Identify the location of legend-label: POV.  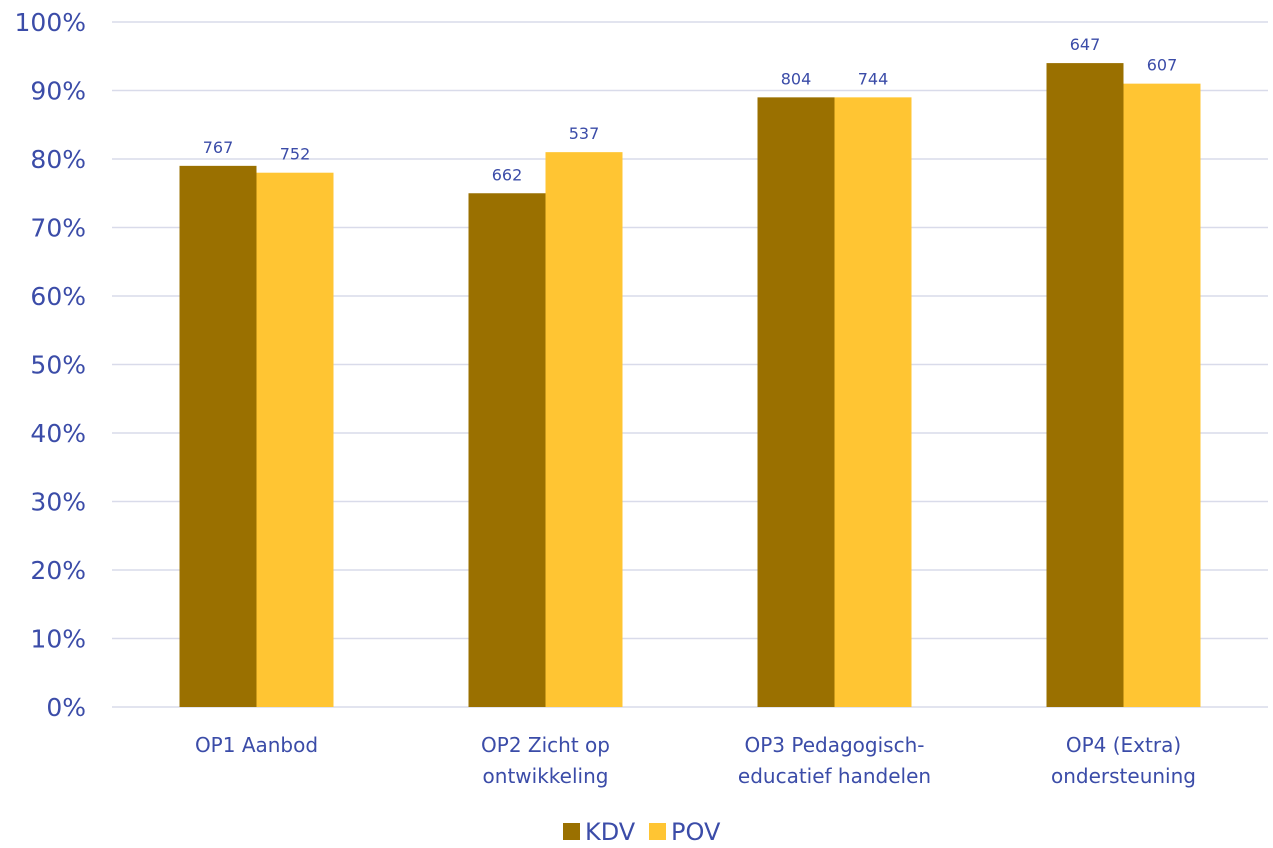
(696, 832).